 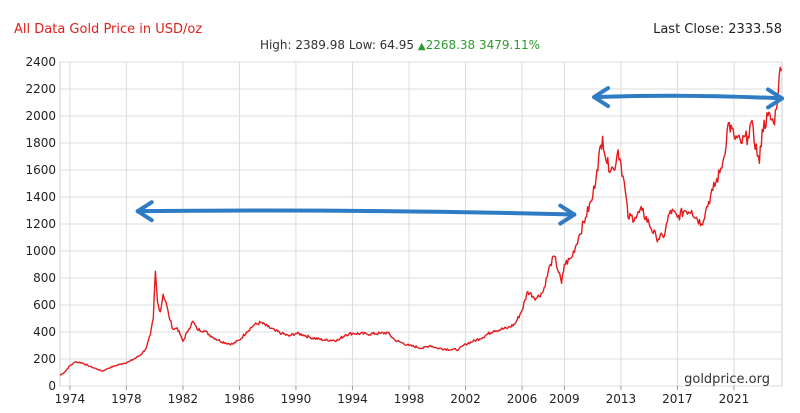 I want to click on y-tick-label: 2200, so click(x=40, y=89).